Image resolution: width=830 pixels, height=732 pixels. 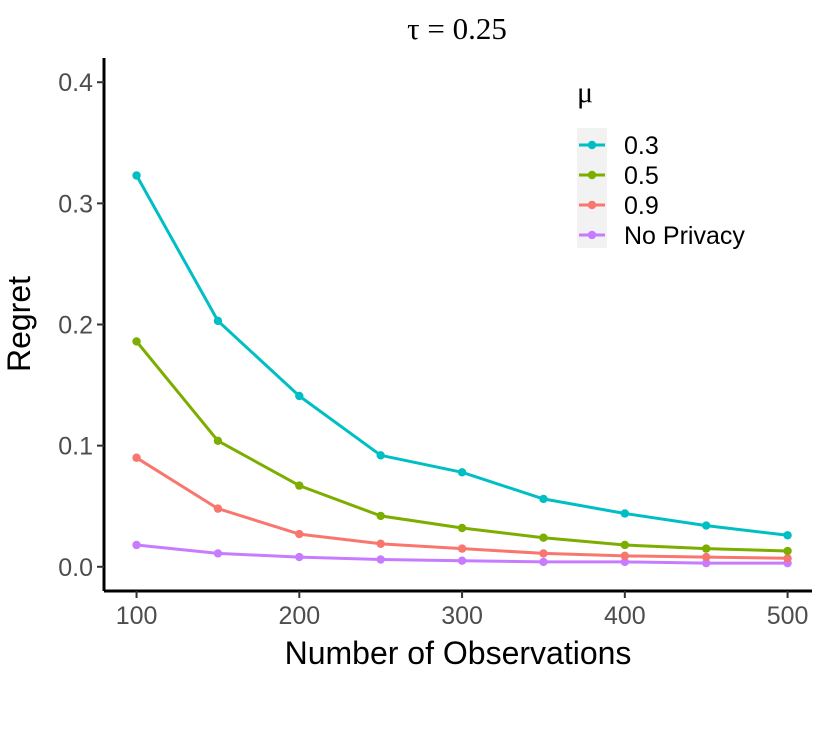 I want to click on legend-label: 0.5, so click(x=641, y=176).